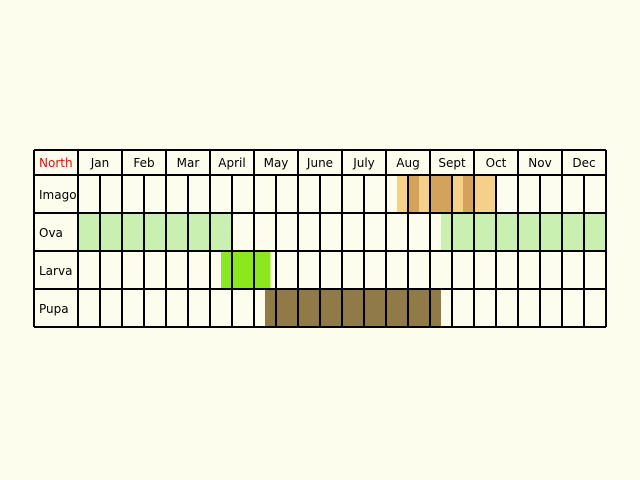 Image resolution: width=640 pixels, height=480 pixels. I want to click on month-label-dec: Dec, so click(583, 163).